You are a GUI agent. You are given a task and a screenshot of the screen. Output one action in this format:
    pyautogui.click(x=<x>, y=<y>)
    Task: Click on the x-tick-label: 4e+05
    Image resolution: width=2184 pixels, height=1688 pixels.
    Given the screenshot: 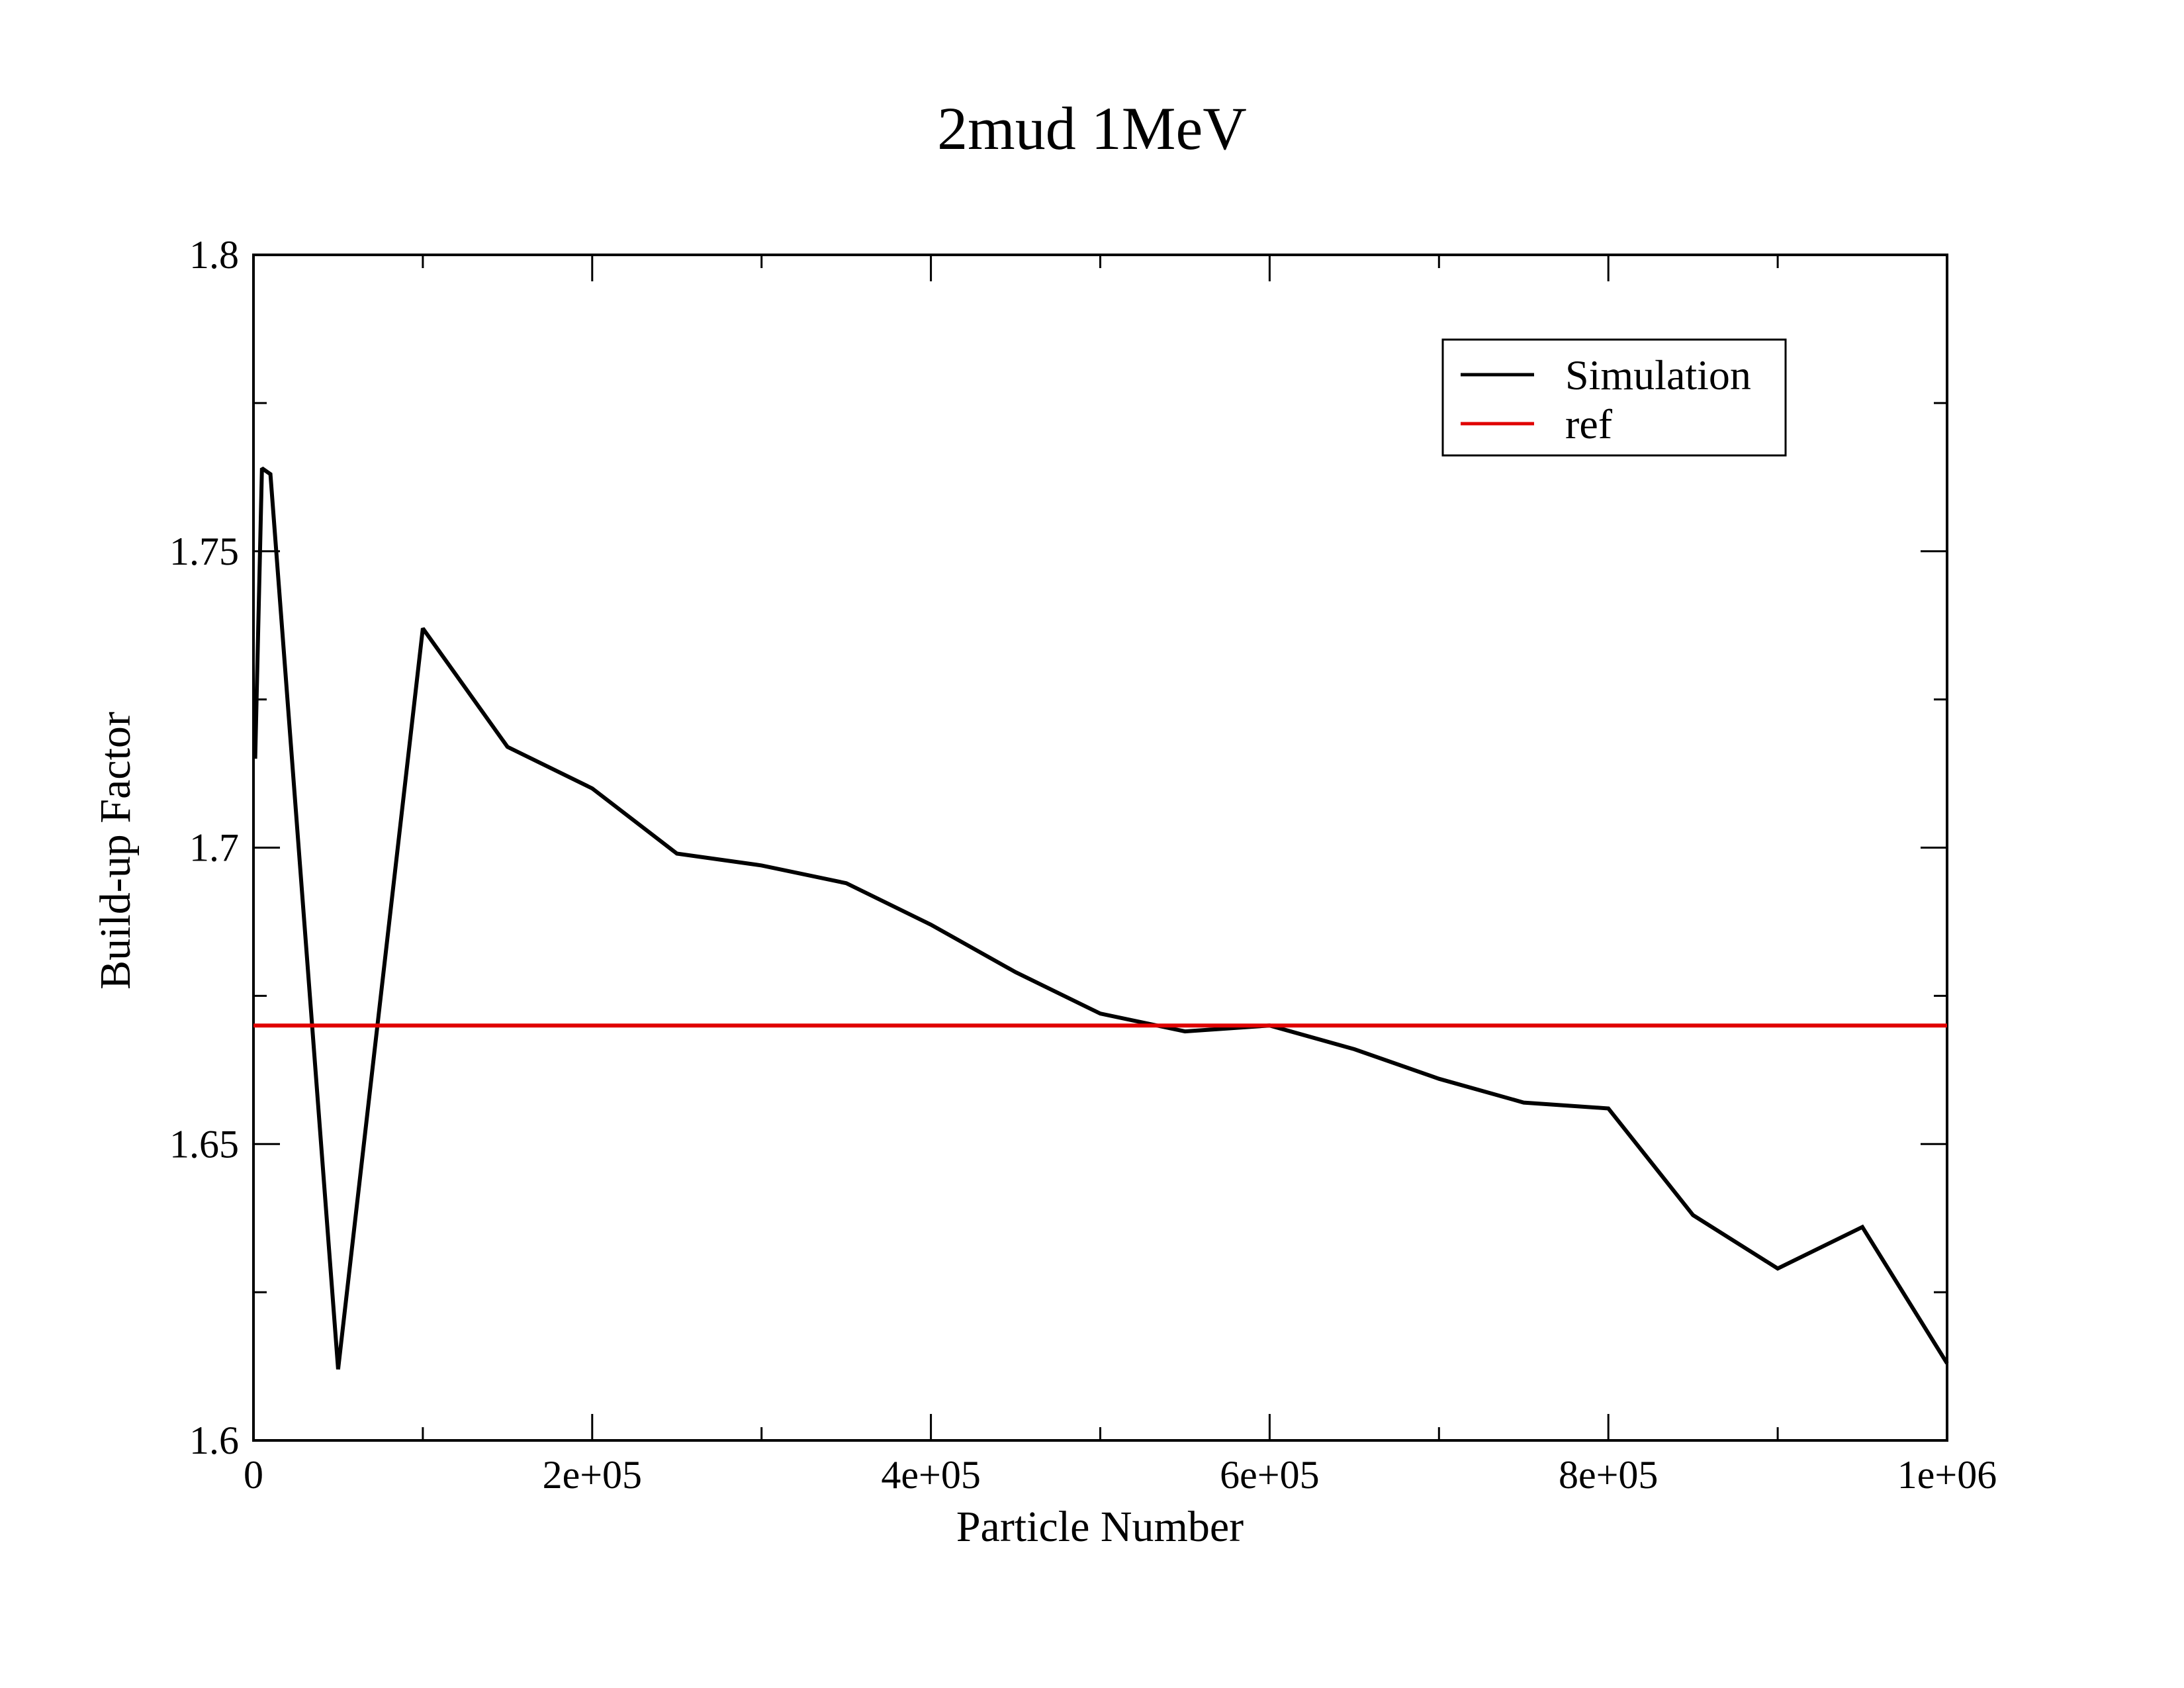 What is the action you would take?
    pyautogui.click(x=930, y=1475)
    